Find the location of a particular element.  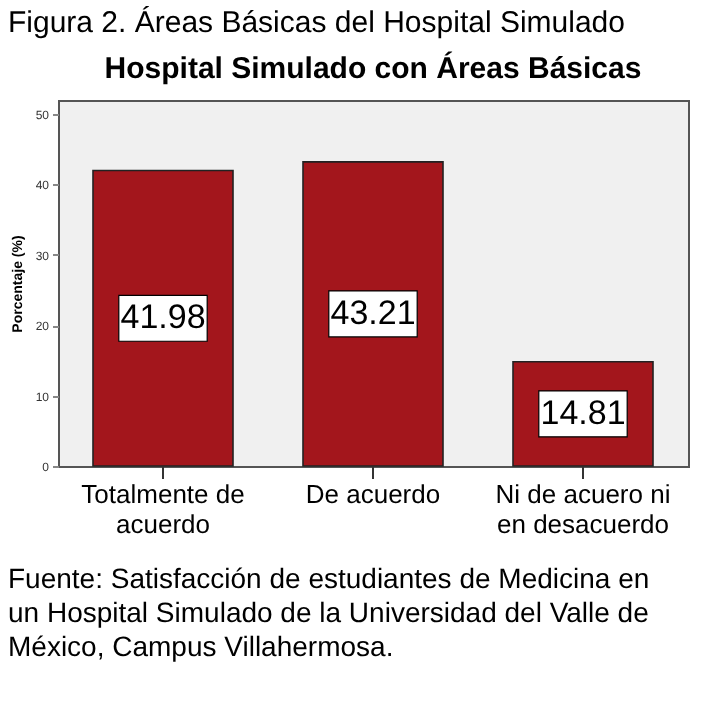

data-label: 43.21 is located at coordinates (373, 312).